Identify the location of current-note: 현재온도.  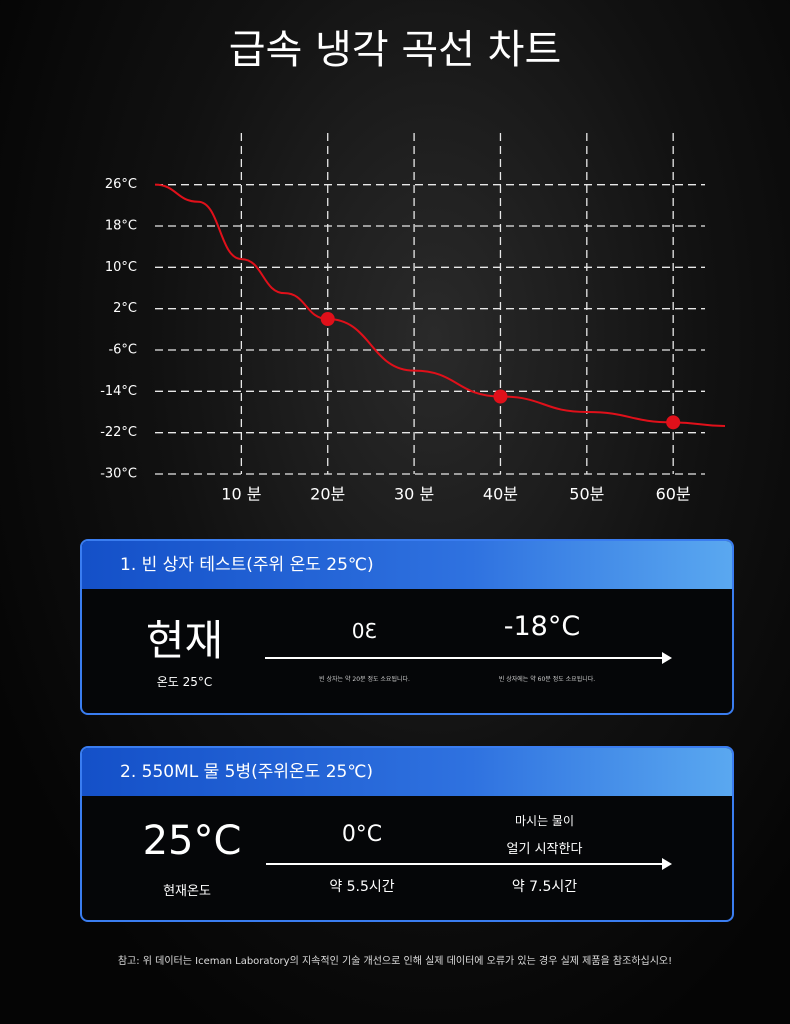
(187, 891).